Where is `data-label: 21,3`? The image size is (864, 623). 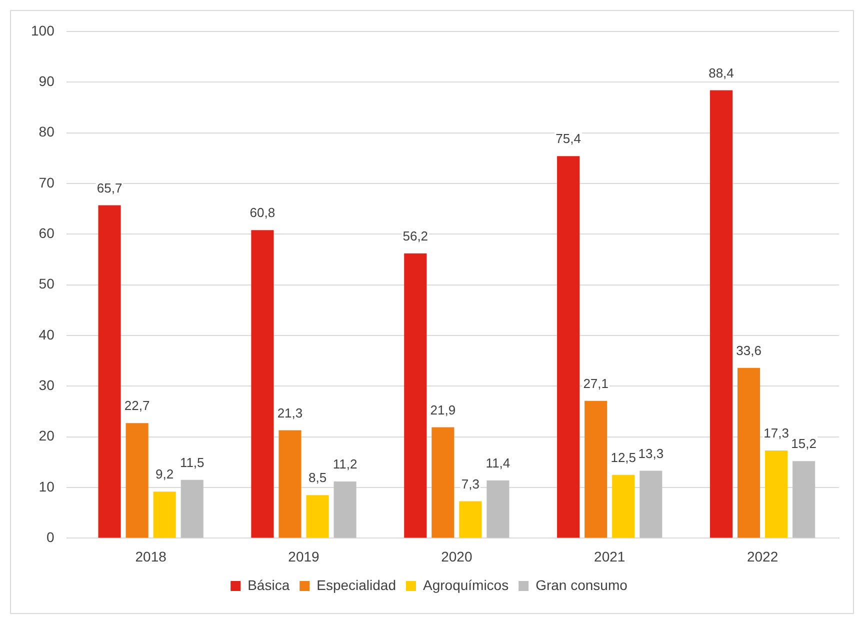 data-label: 21,3 is located at coordinates (290, 412).